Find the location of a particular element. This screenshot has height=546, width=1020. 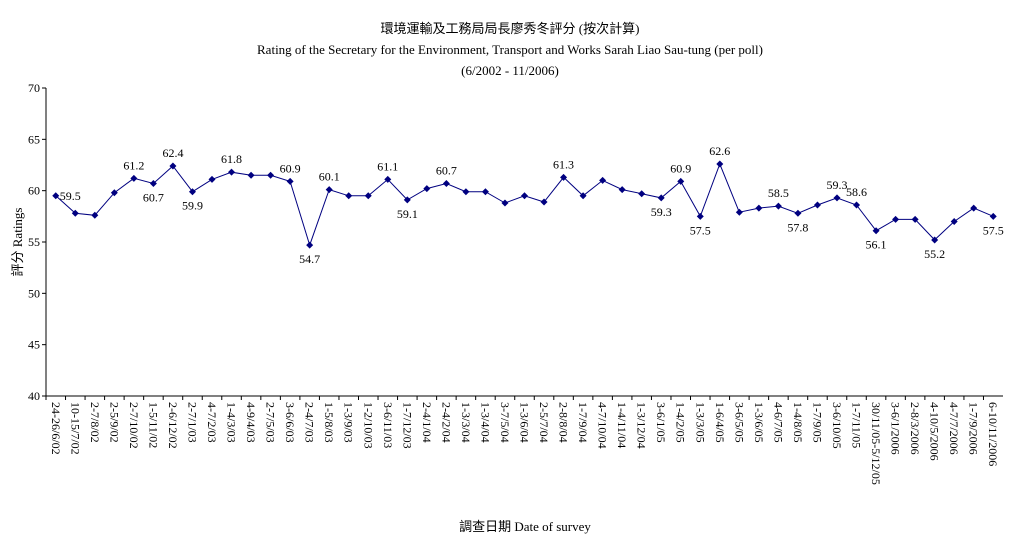

x-tick-label: 2-7/10/02 is located at coordinates (134, 425).